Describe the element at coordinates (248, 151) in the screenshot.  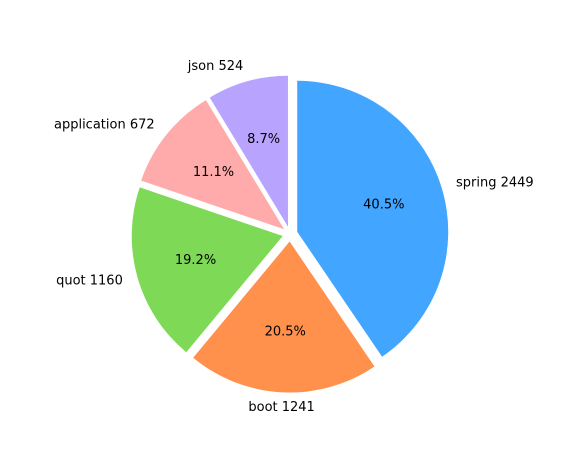
I see `pie-slice-json` at that location.